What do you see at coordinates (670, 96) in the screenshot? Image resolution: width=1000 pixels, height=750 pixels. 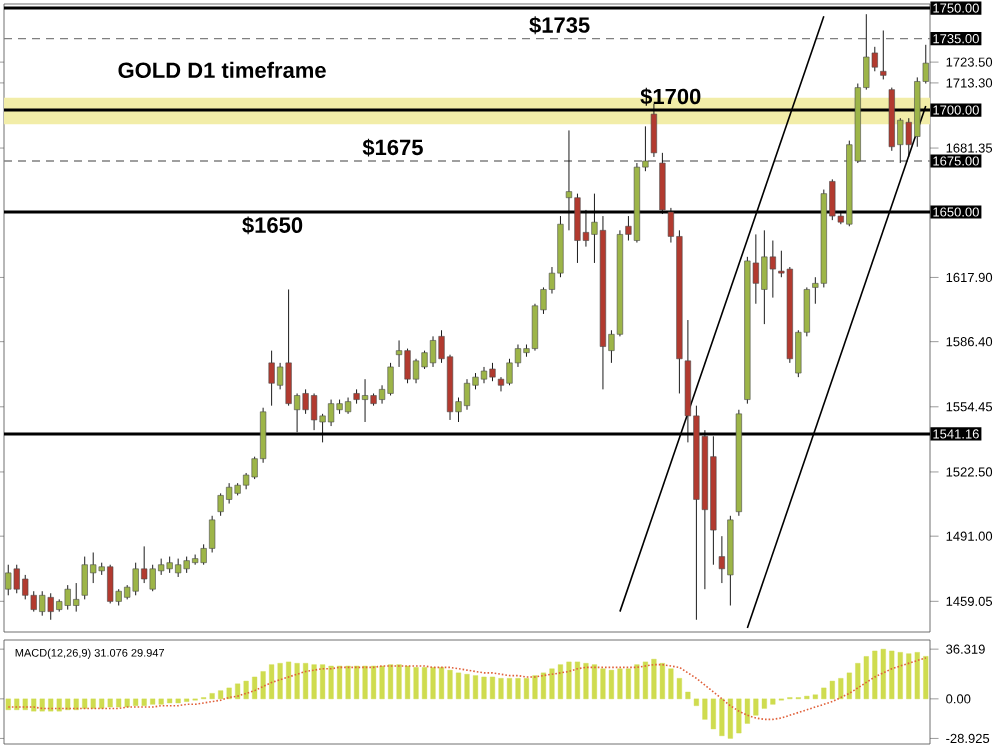 I see `annotation: $1700` at bounding box center [670, 96].